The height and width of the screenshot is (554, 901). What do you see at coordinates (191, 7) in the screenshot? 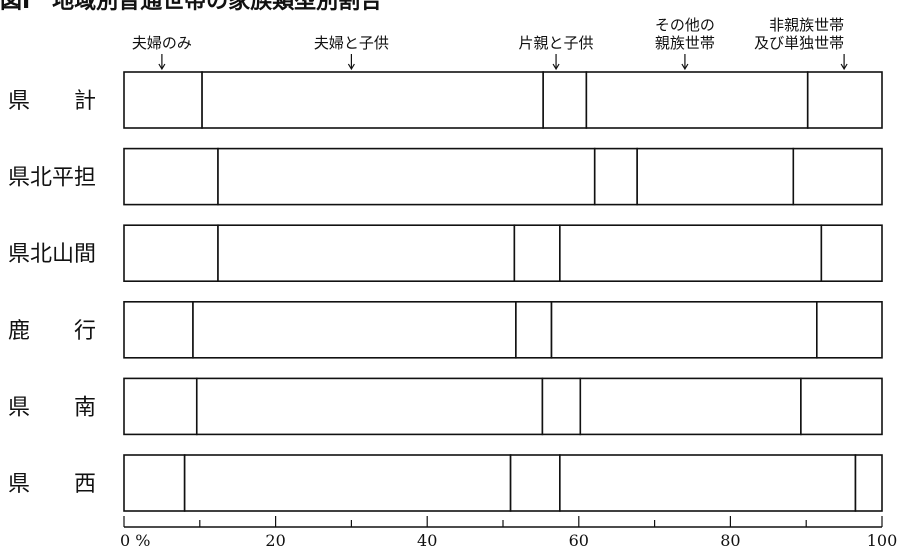
I see `chart-title: 図Ⅰ 地域別普通世帯の家族類型別割合` at bounding box center [191, 7].